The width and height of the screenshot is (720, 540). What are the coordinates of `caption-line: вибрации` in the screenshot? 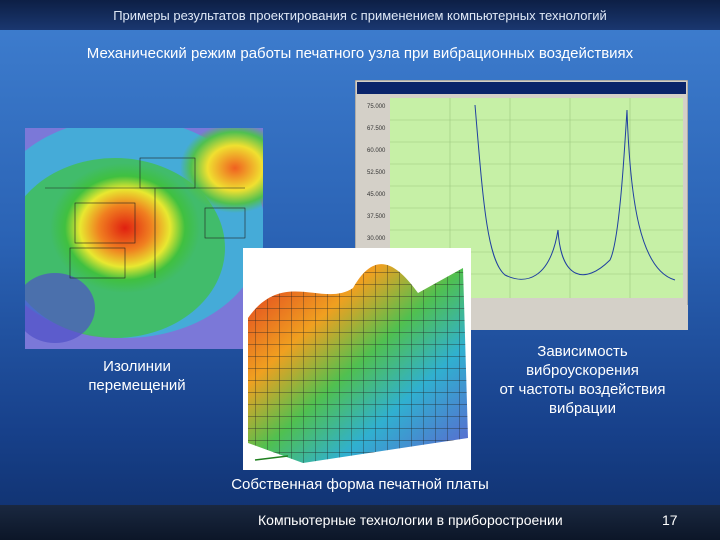 It's located at (582, 408).